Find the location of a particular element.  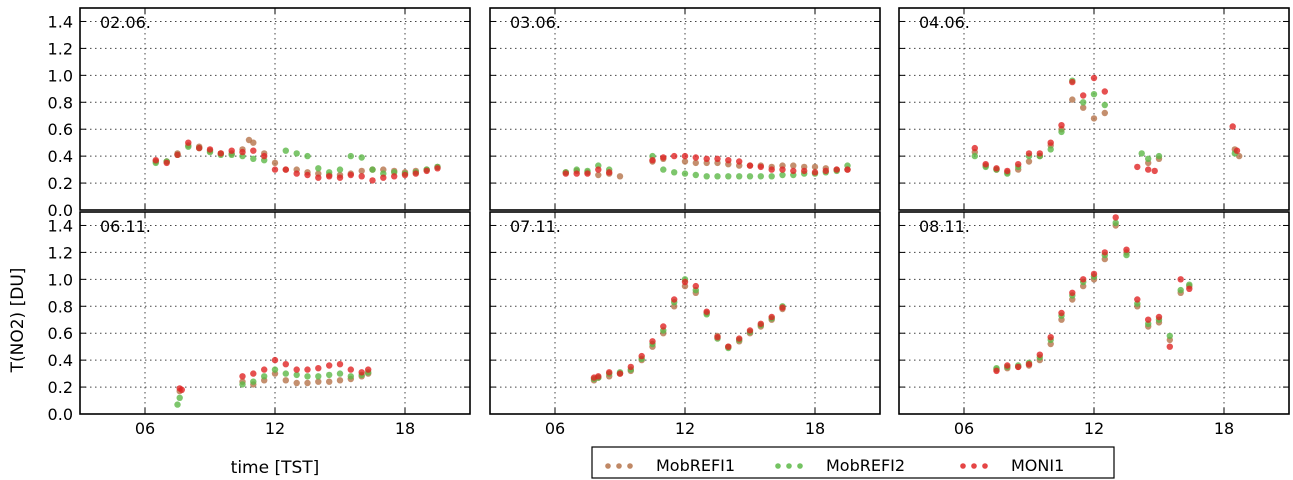

legend-label-mobrefi1: MobREFI1 is located at coordinates (695, 465).